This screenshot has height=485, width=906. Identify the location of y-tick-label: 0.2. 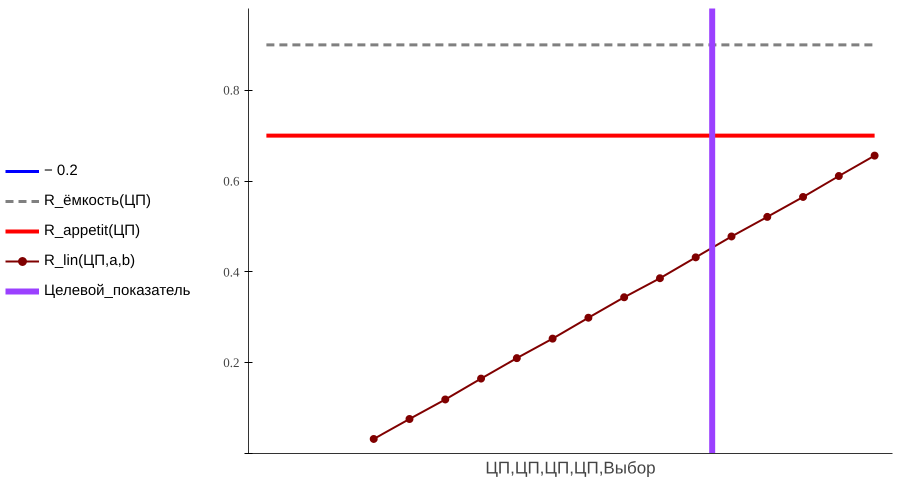
(231, 362).